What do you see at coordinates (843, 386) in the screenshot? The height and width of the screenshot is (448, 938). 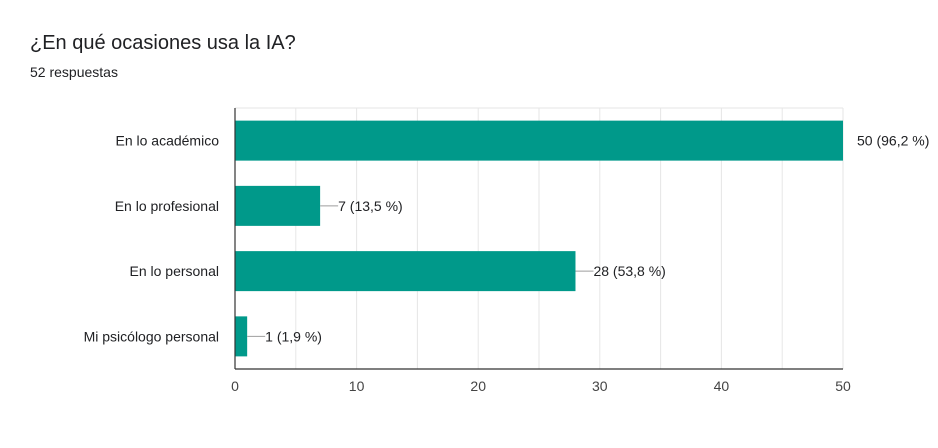 I see `x-tick-label: 50` at bounding box center [843, 386].